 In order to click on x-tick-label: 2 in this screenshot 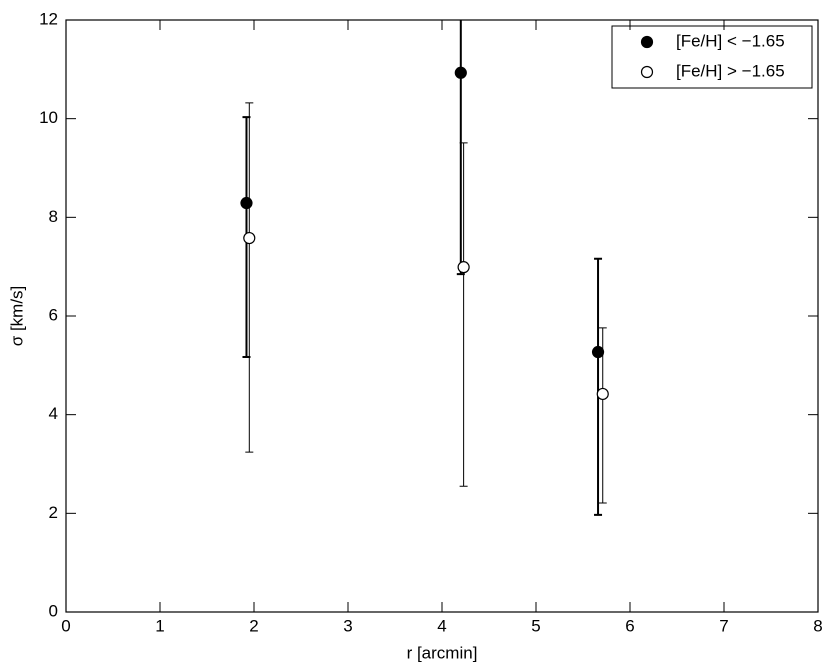, I will do `click(253, 625)`.